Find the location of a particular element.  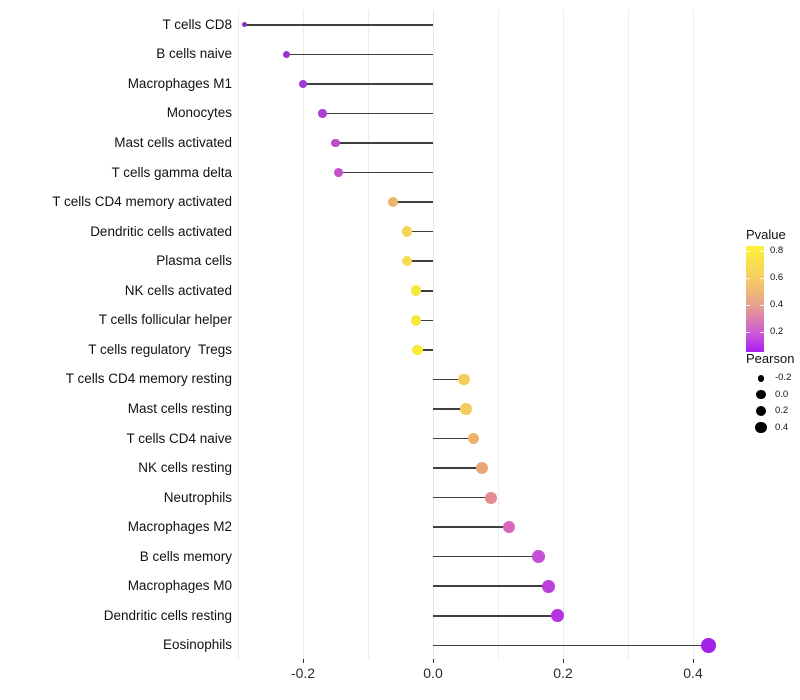

gridline-x--0.1 is located at coordinates (368, 334).